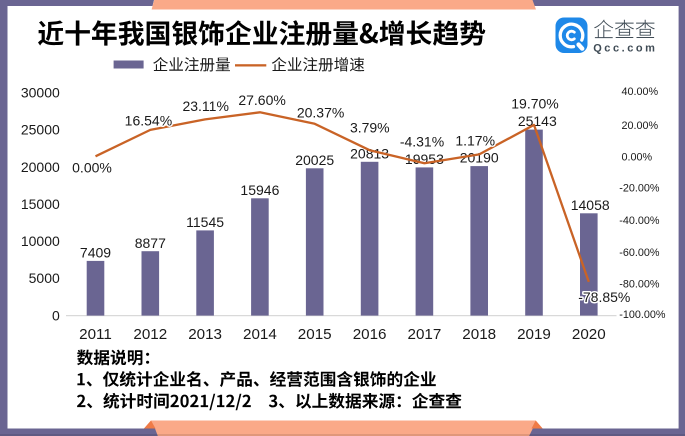 The height and width of the screenshot is (436, 685). I want to click on svg-text: 20000, so click(40, 167).